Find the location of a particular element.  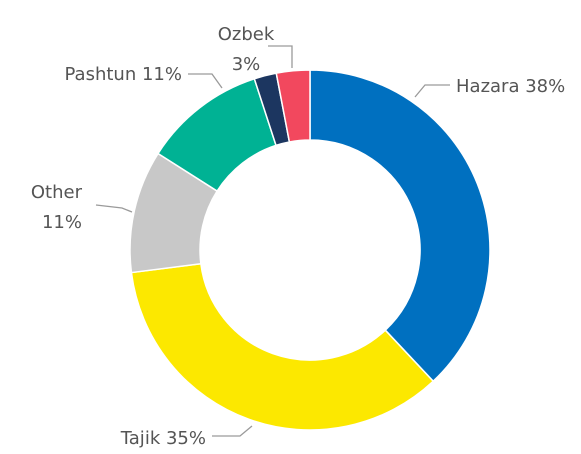

slice-label: 3% is located at coordinates (246, 64).